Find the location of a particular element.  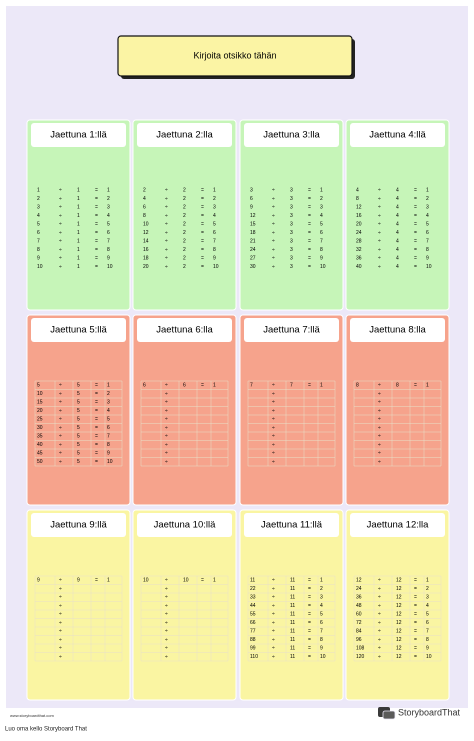

dividend: 32 is located at coordinates (359, 250).